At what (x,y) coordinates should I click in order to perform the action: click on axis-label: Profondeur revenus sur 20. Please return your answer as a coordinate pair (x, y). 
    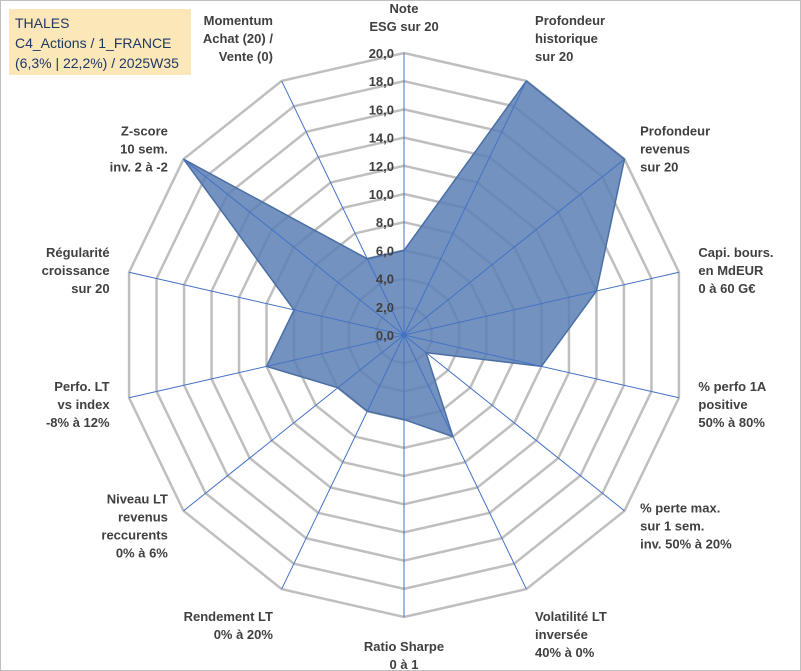
    Looking at the image, I should click on (675, 149).